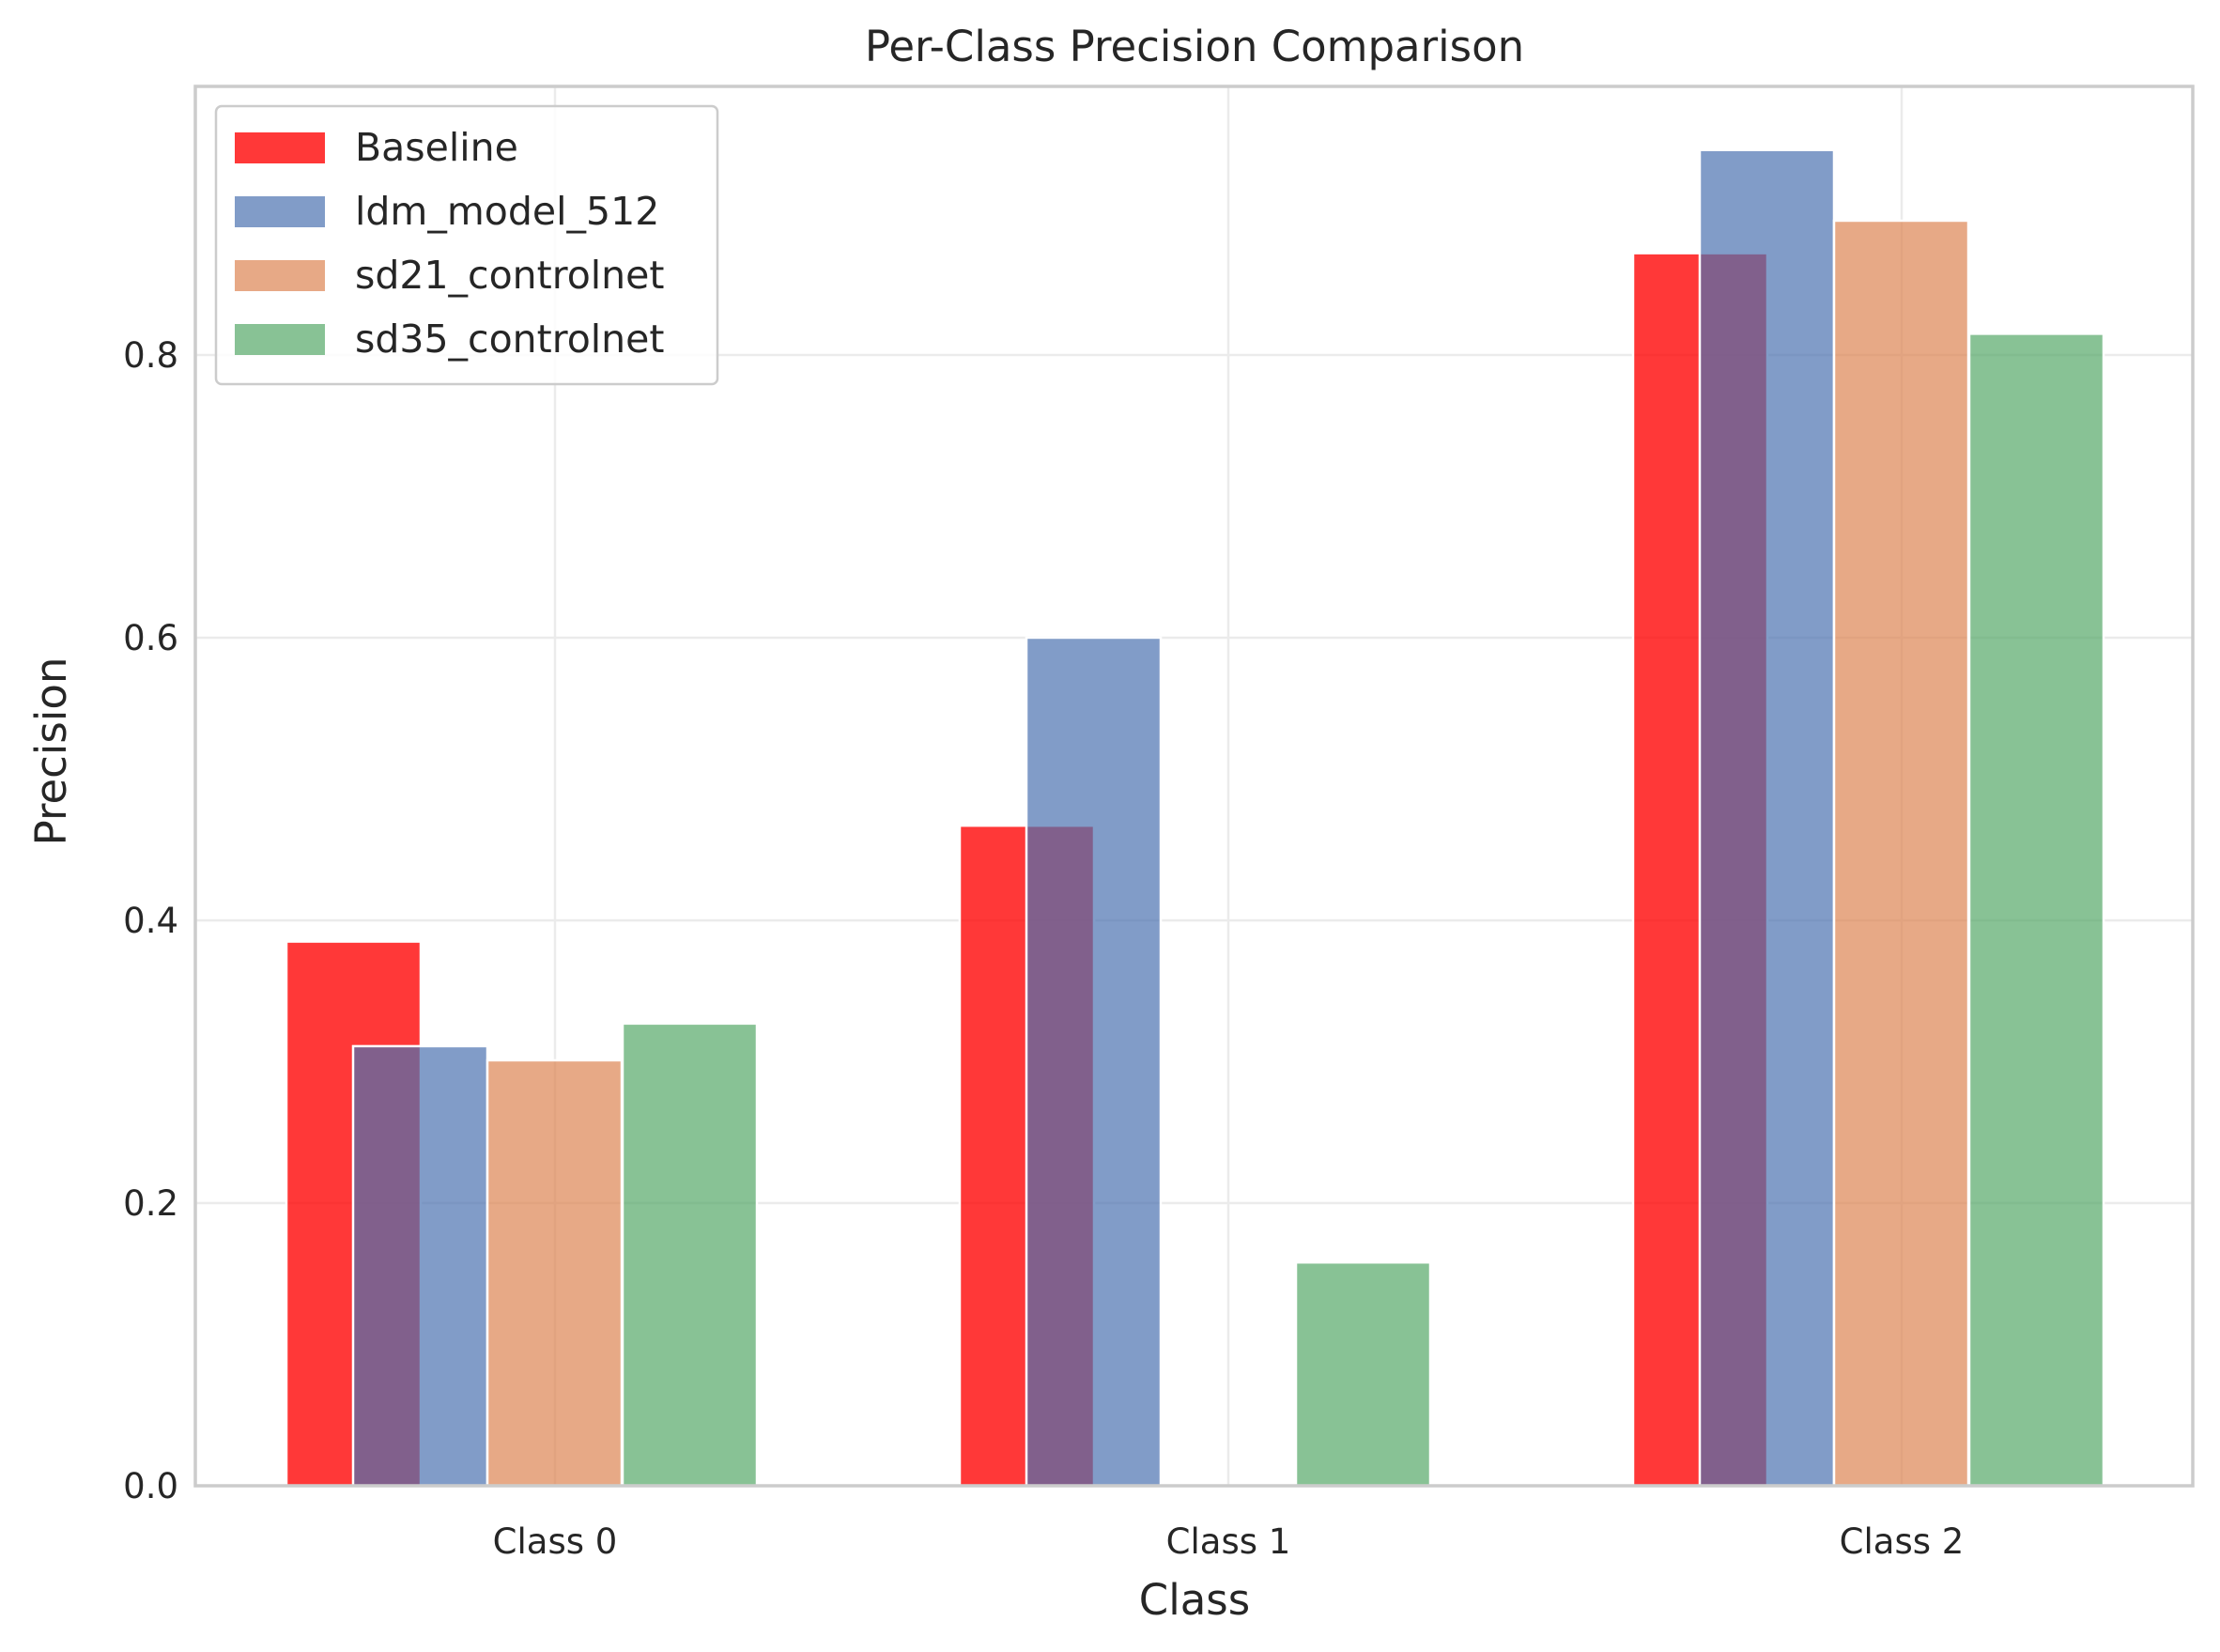 The height and width of the screenshot is (1652, 2220). Describe the element at coordinates (1194, 1600) in the screenshot. I see `x-axis-label: Class` at that location.